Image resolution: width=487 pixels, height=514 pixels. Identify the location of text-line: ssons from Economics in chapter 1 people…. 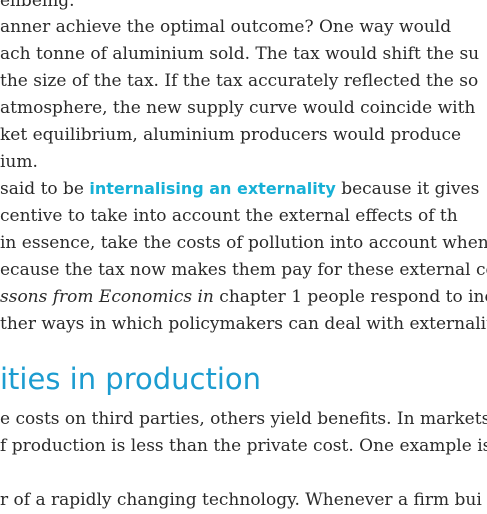
(243, 297).